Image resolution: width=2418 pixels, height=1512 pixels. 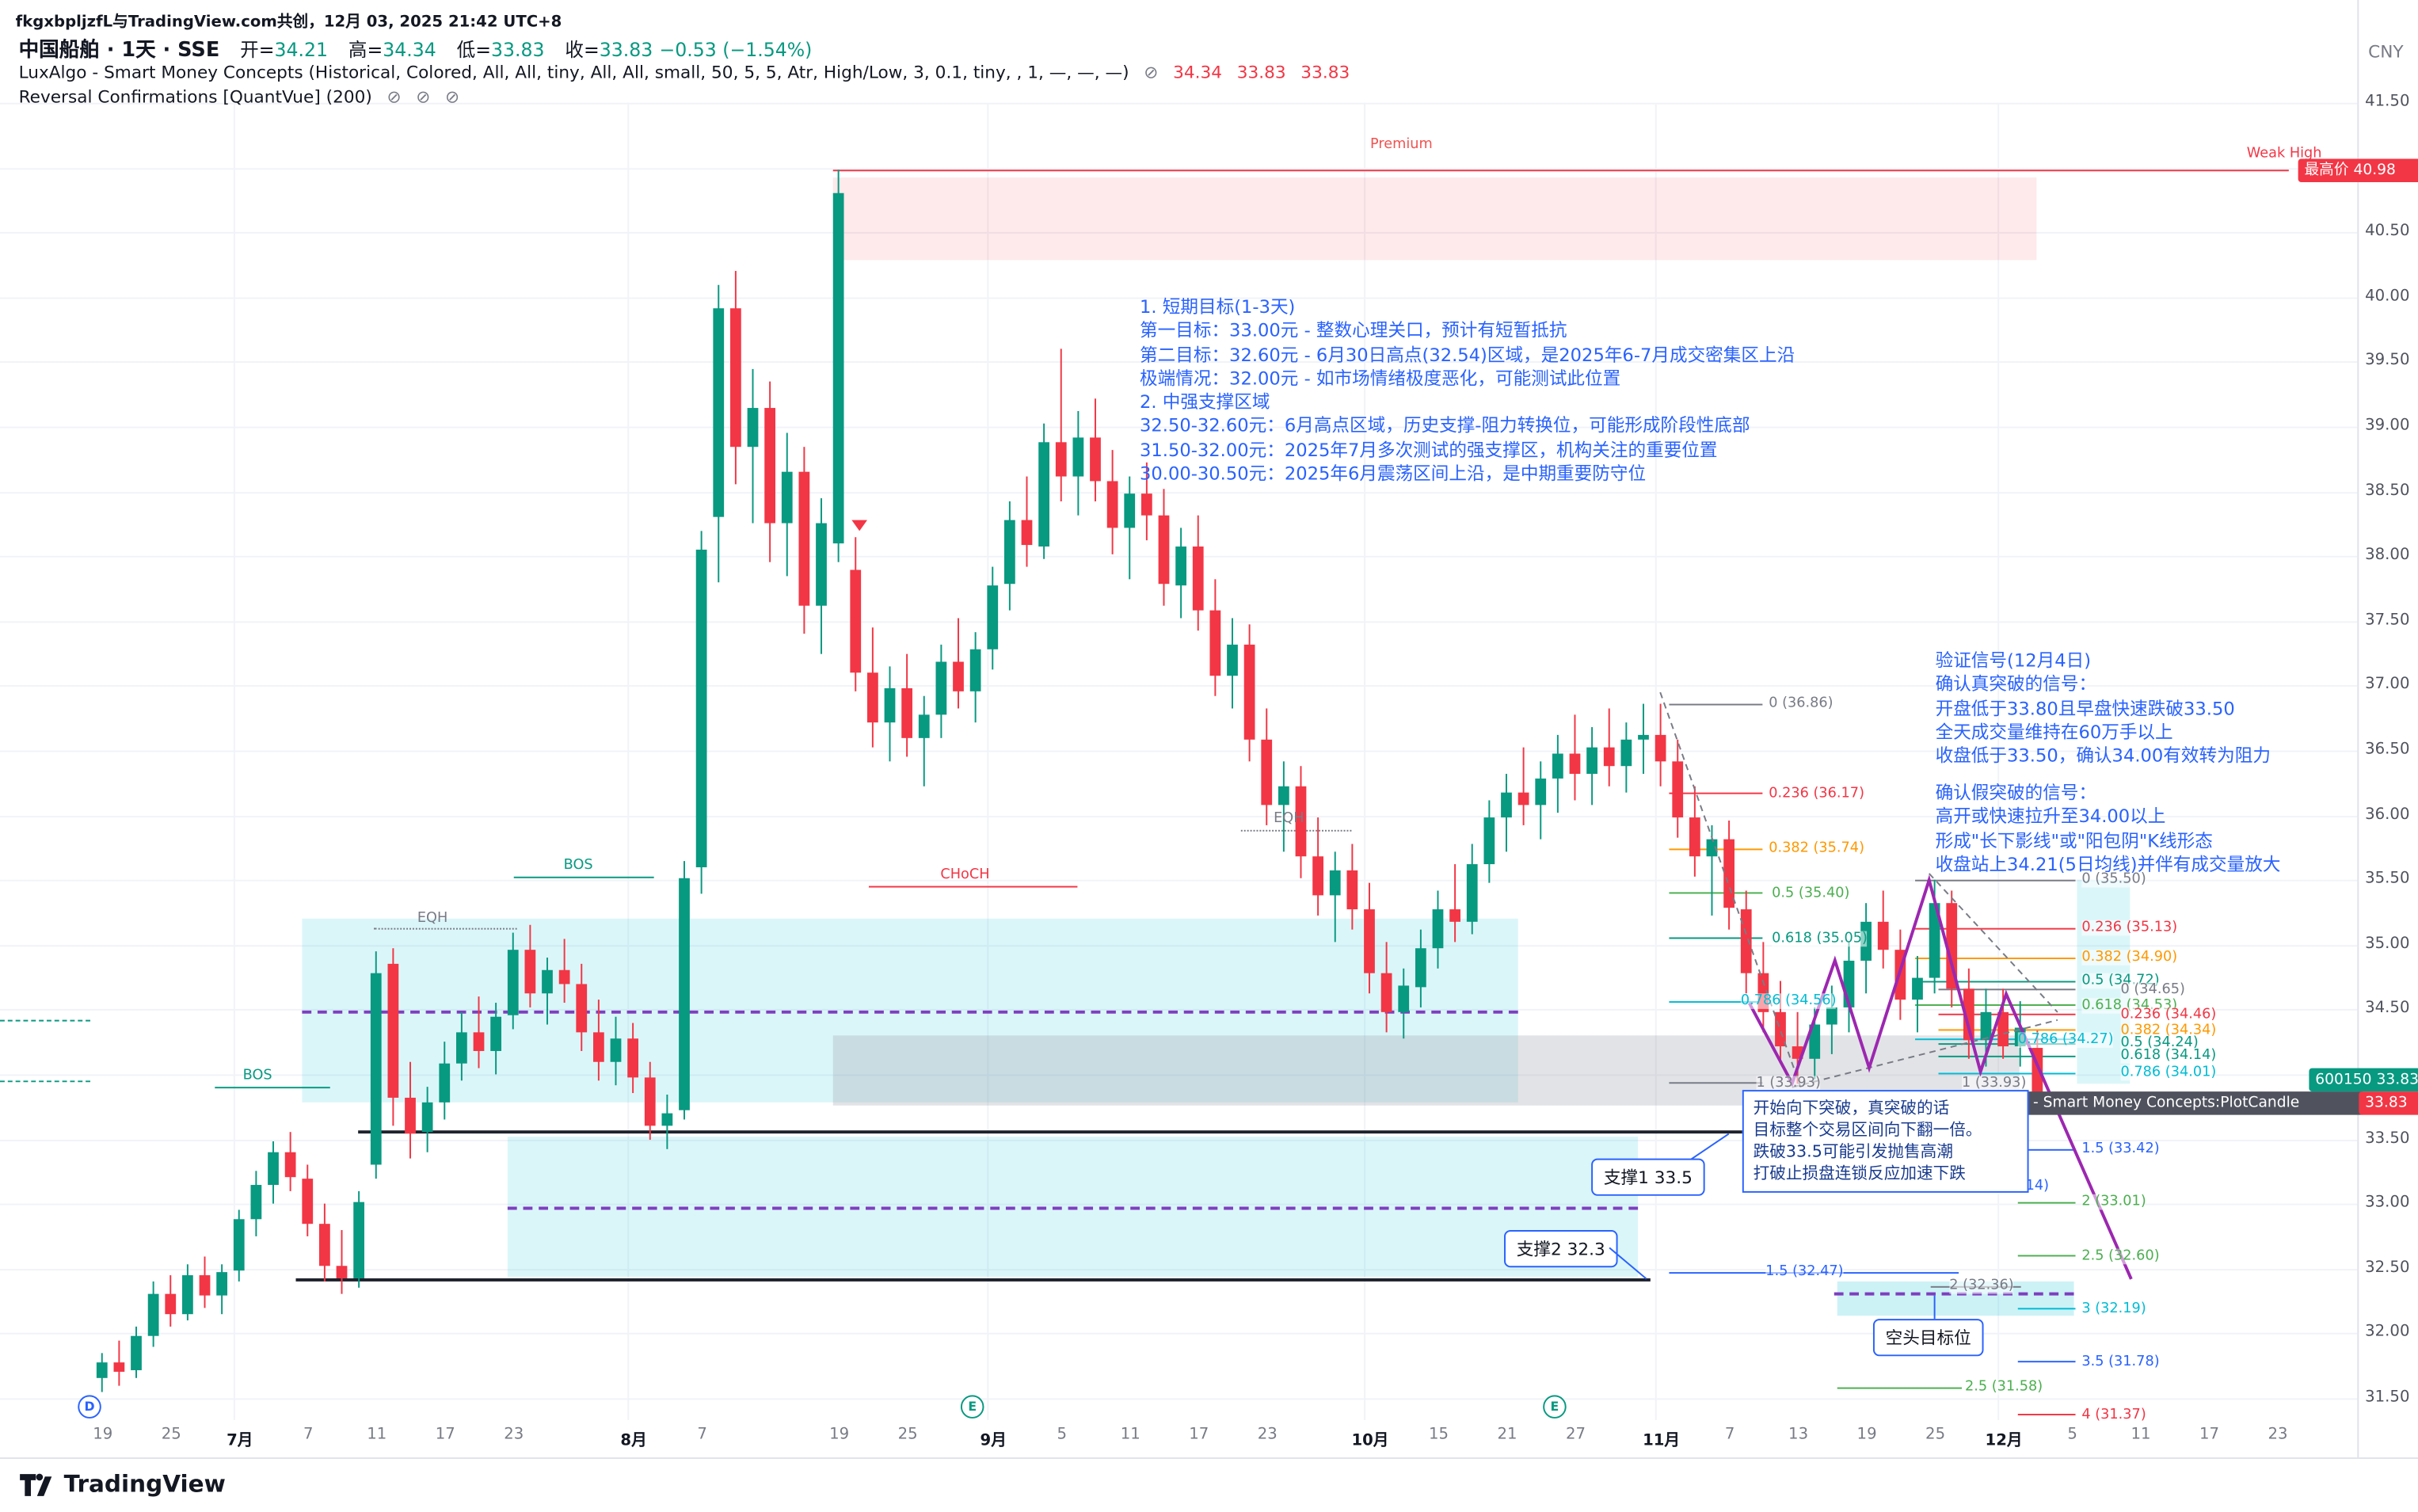 What do you see at coordinates (308, 1435) in the screenshot?
I see `time-axis-label: 7` at bounding box center [308, 1435].